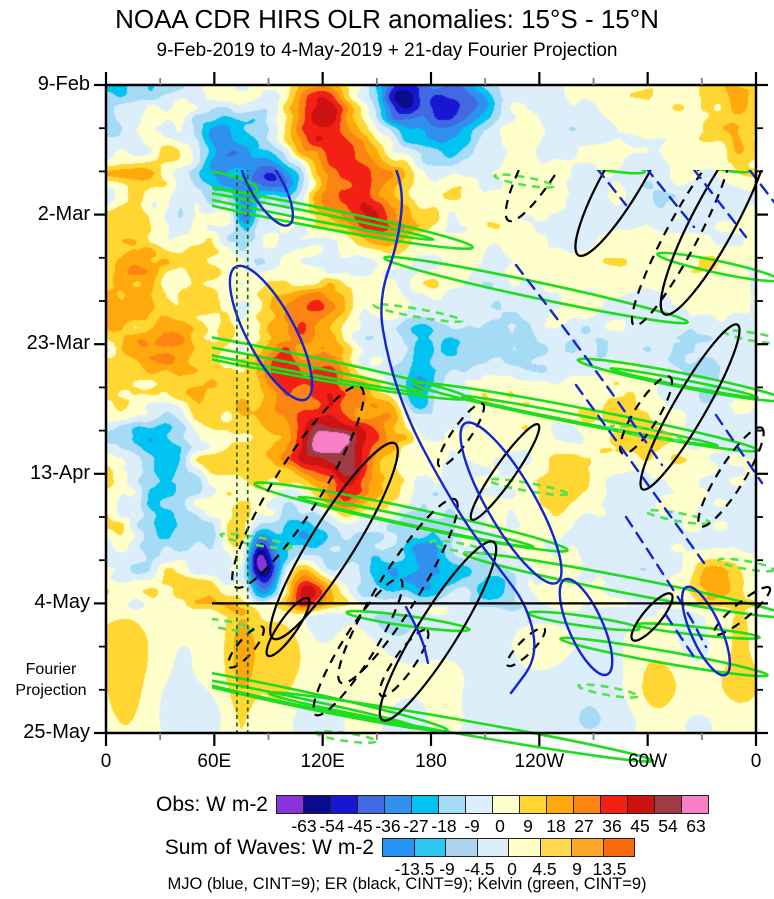  What do you see at coordinates (59, 472) in the screenshot?
I see `y-axis-label-13-Apr: 13-Apr` at bounding box center [59, 472].